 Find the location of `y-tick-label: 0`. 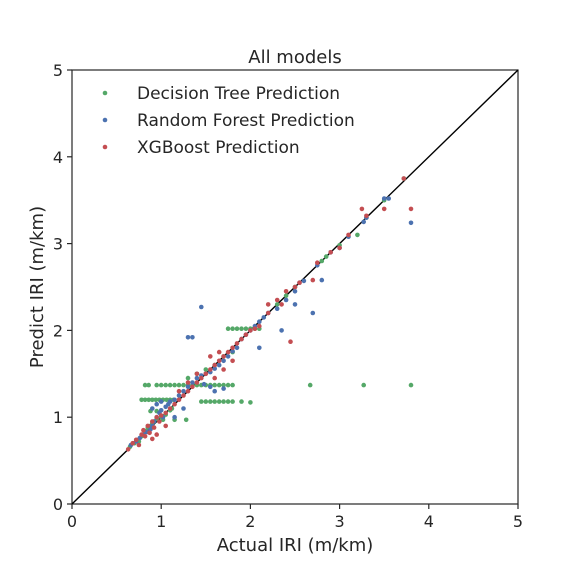

y-tick-label: 0 is located at coordinates (58, 504).